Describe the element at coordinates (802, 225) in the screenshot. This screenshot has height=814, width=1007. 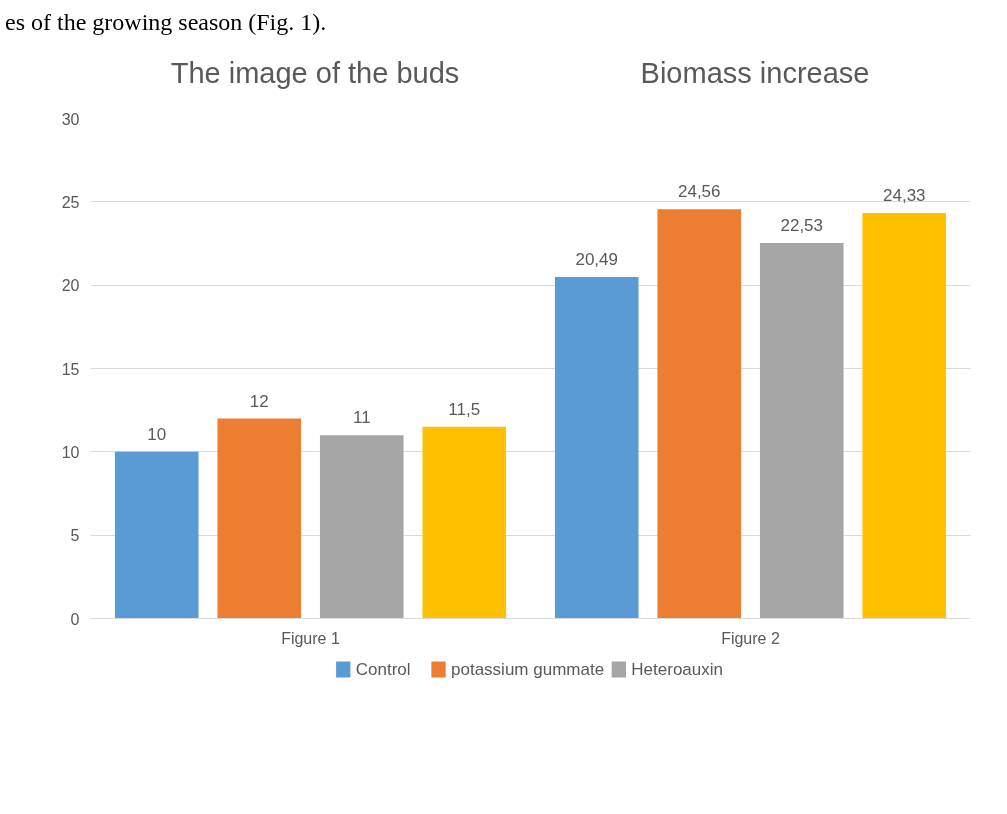
I see `data-label: 22,53` at that location.